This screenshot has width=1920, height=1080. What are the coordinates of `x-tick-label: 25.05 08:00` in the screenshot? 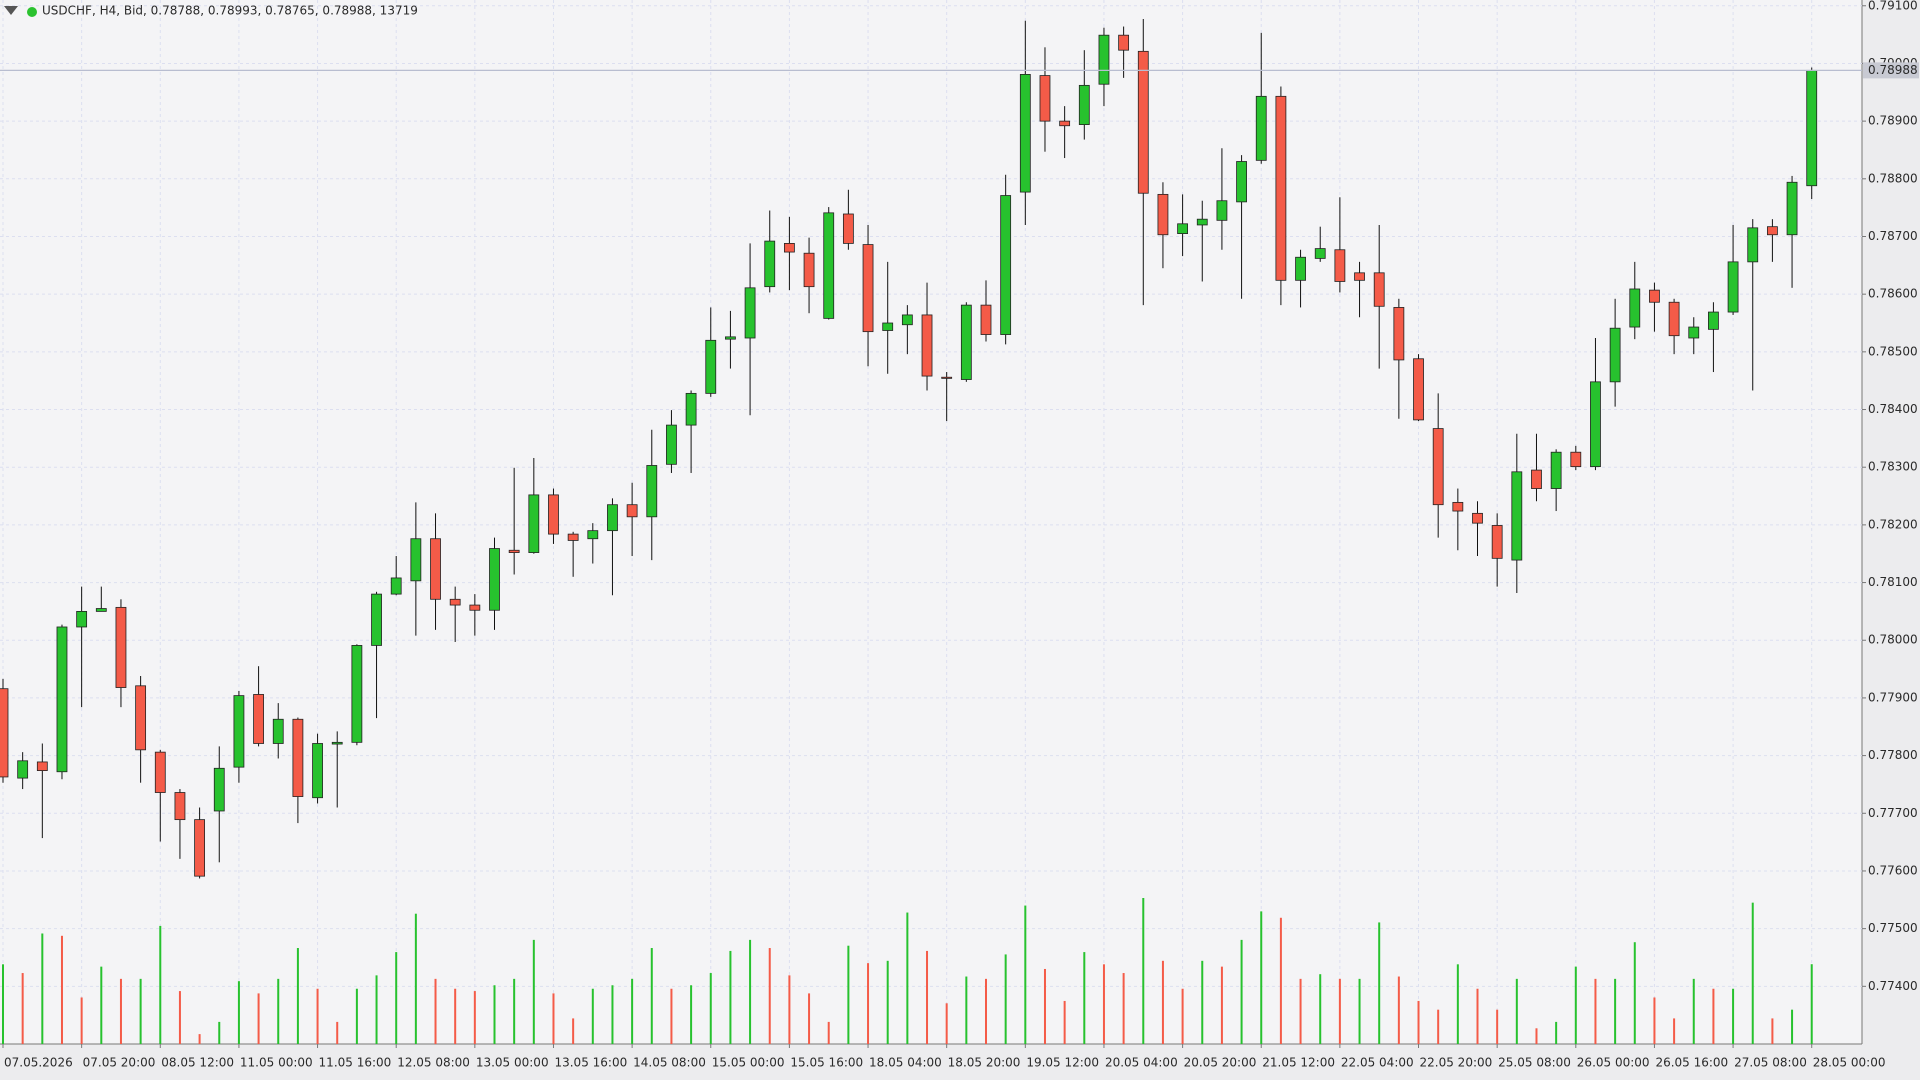 It's located at (1534, 1063).